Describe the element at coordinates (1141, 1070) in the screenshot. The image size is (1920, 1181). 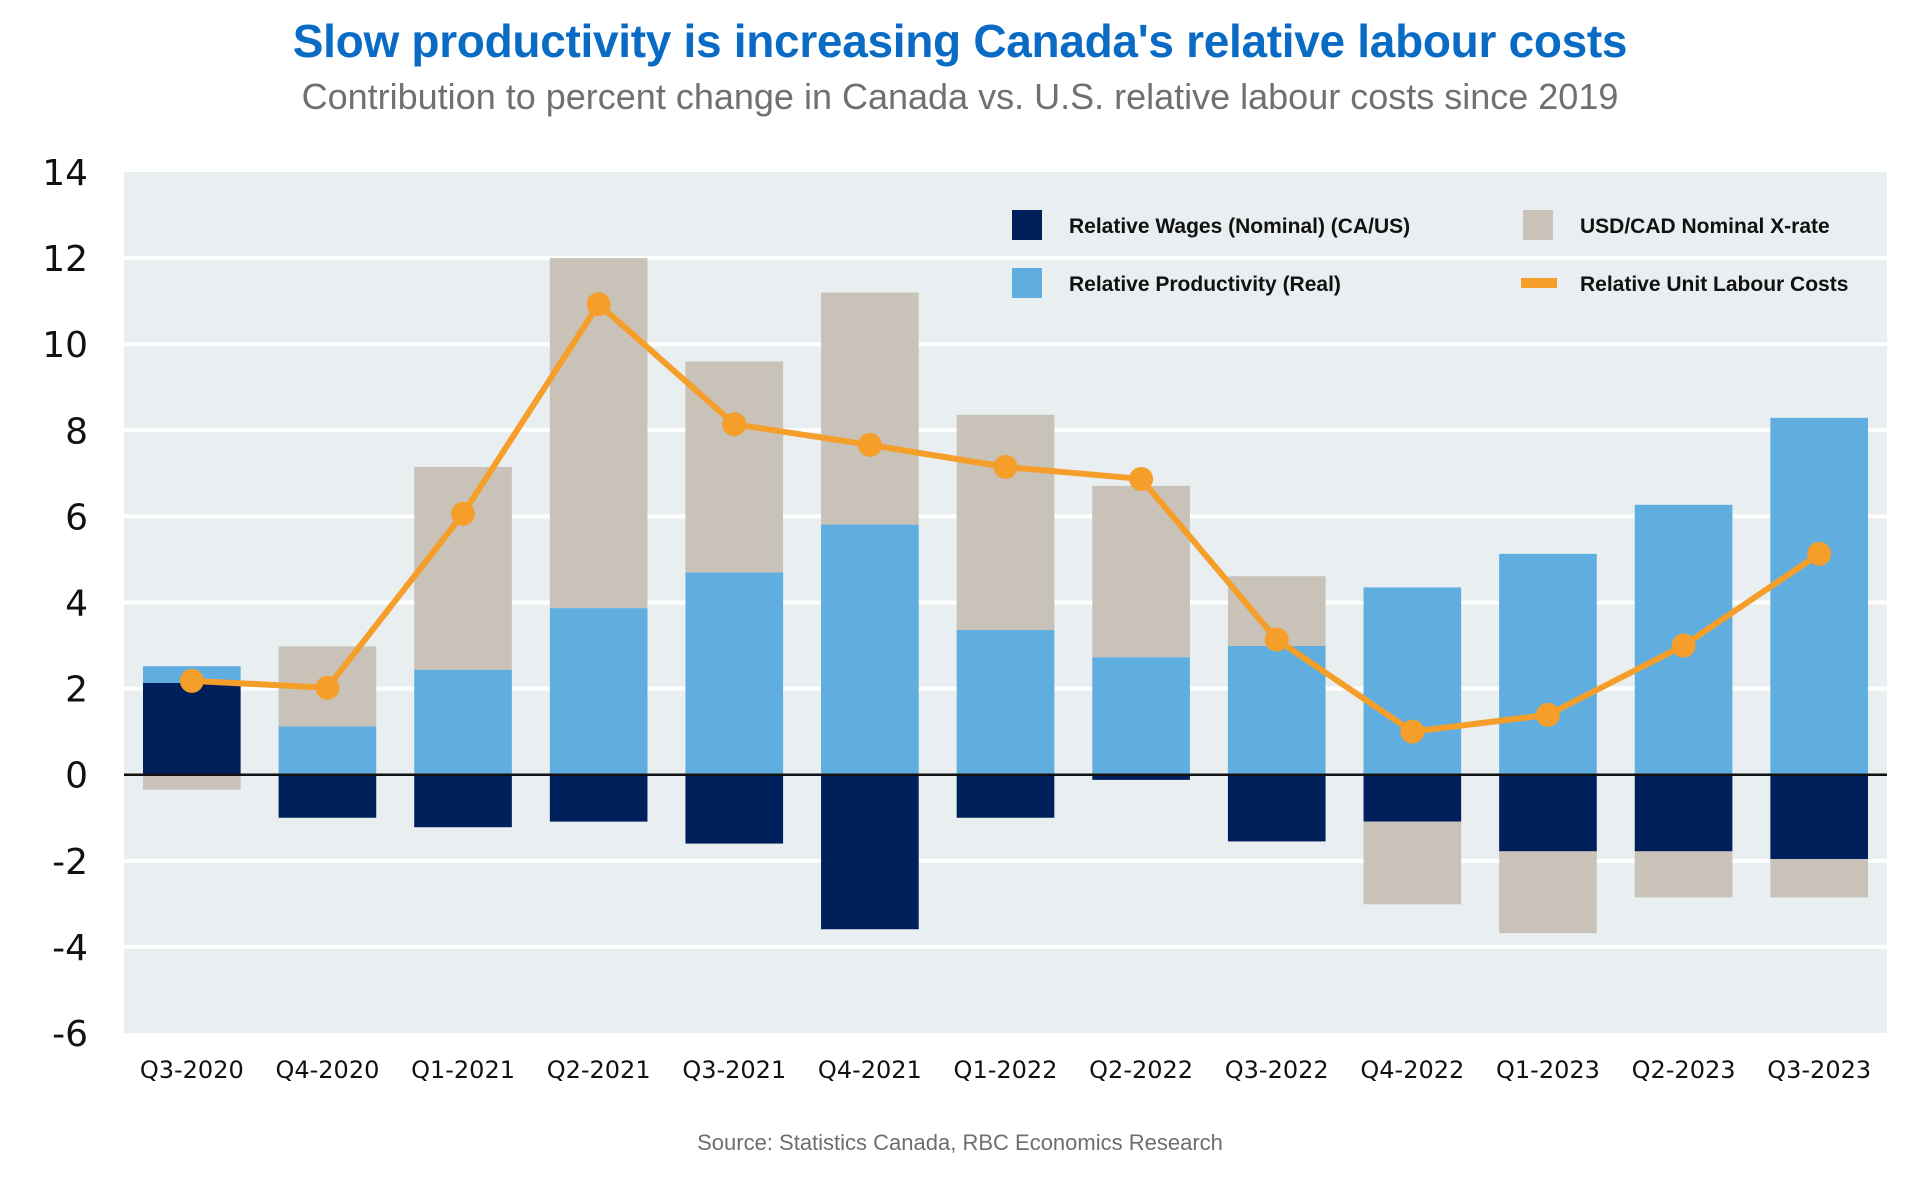
I see `x-tick-label: Q2-2022` at that location.